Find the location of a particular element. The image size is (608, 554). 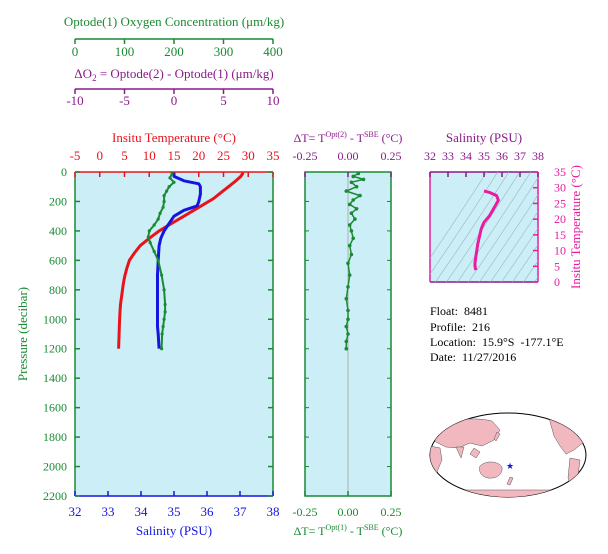

temperature-axis-tick-label: 5 is located at coordinates (124, 155).